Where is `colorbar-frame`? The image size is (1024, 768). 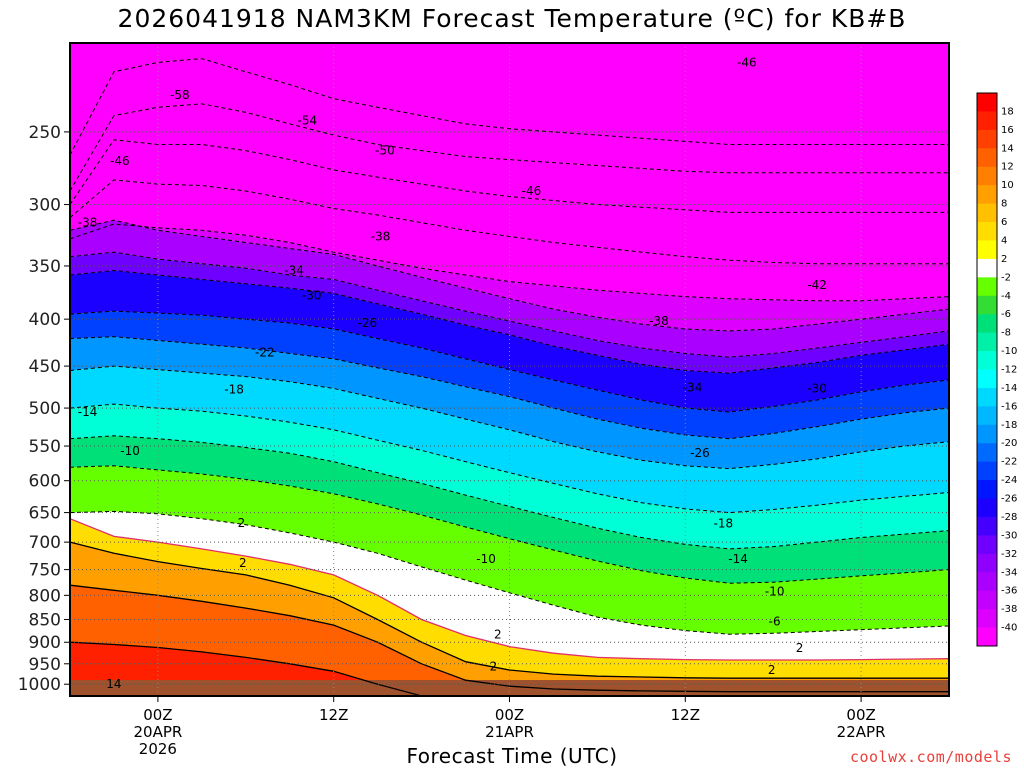
colorbar-frame is located at coordinates (987, 369).